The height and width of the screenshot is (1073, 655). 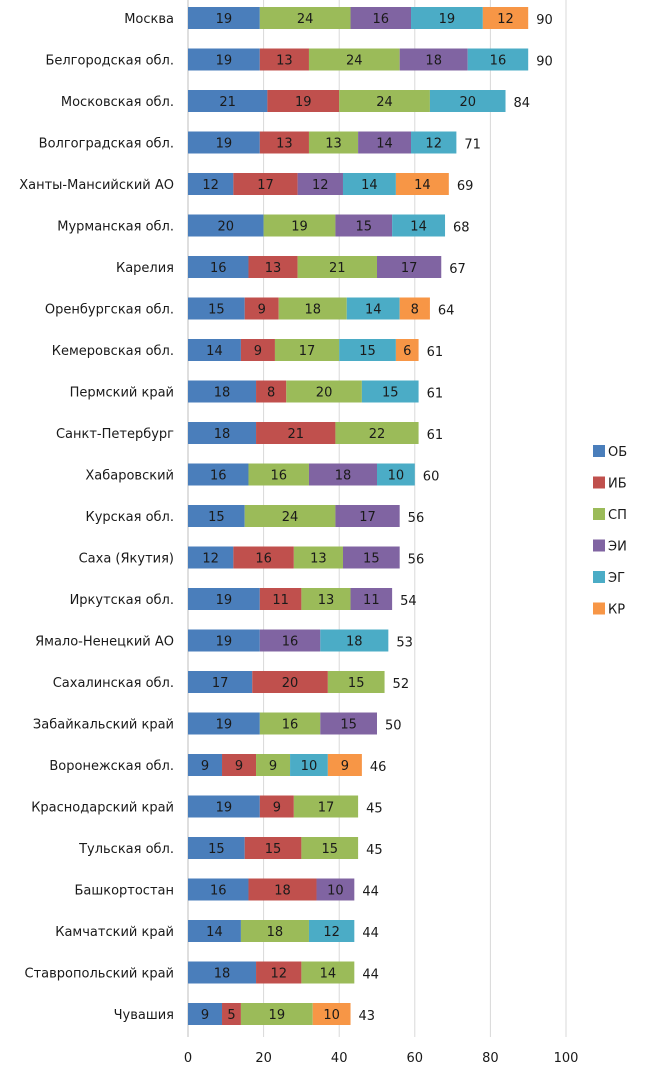 What do you see at coordinates (231, 1015) in the screenshot?
I see `segment-value-label: 5` at bounding box center [231, 1015].